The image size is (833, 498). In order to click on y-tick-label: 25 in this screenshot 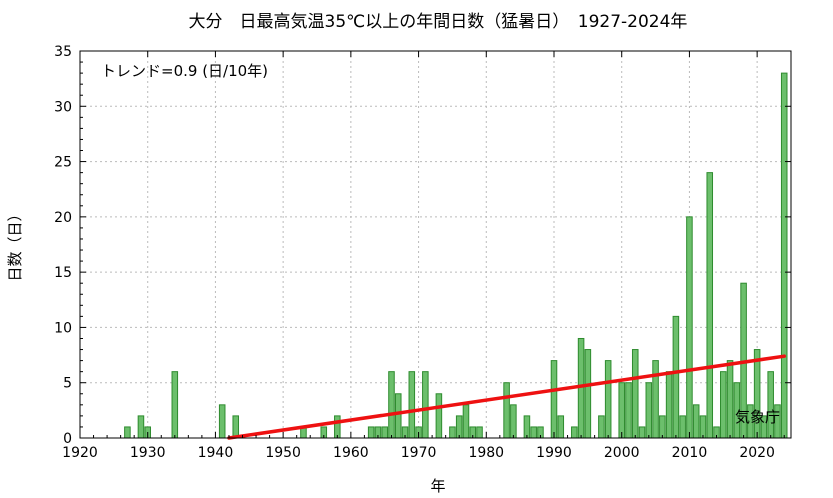, I will do `click(63, 163)`.